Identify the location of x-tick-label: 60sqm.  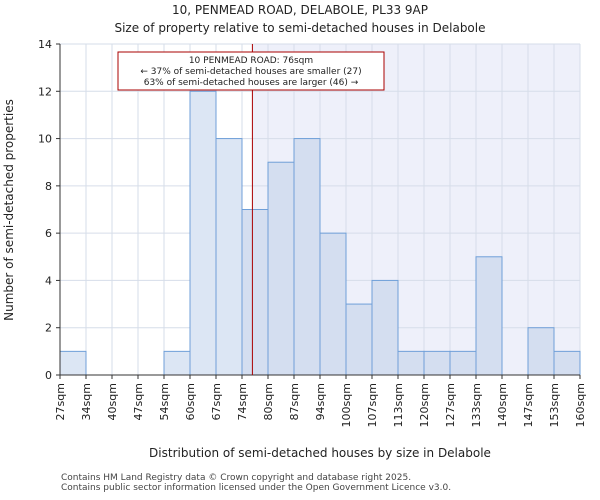
(190, 401).